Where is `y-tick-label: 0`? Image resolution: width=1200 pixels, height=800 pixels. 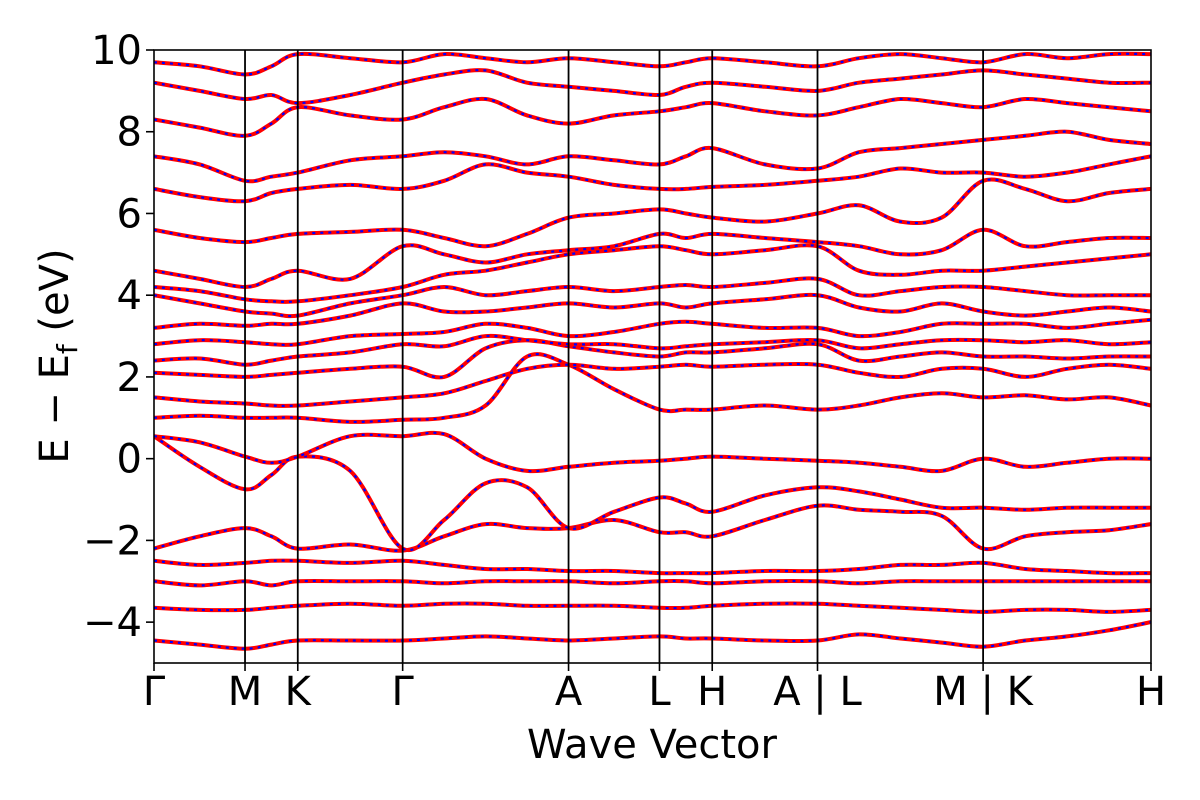 y-tick-label: 0 is located at coordinates (129, 460).